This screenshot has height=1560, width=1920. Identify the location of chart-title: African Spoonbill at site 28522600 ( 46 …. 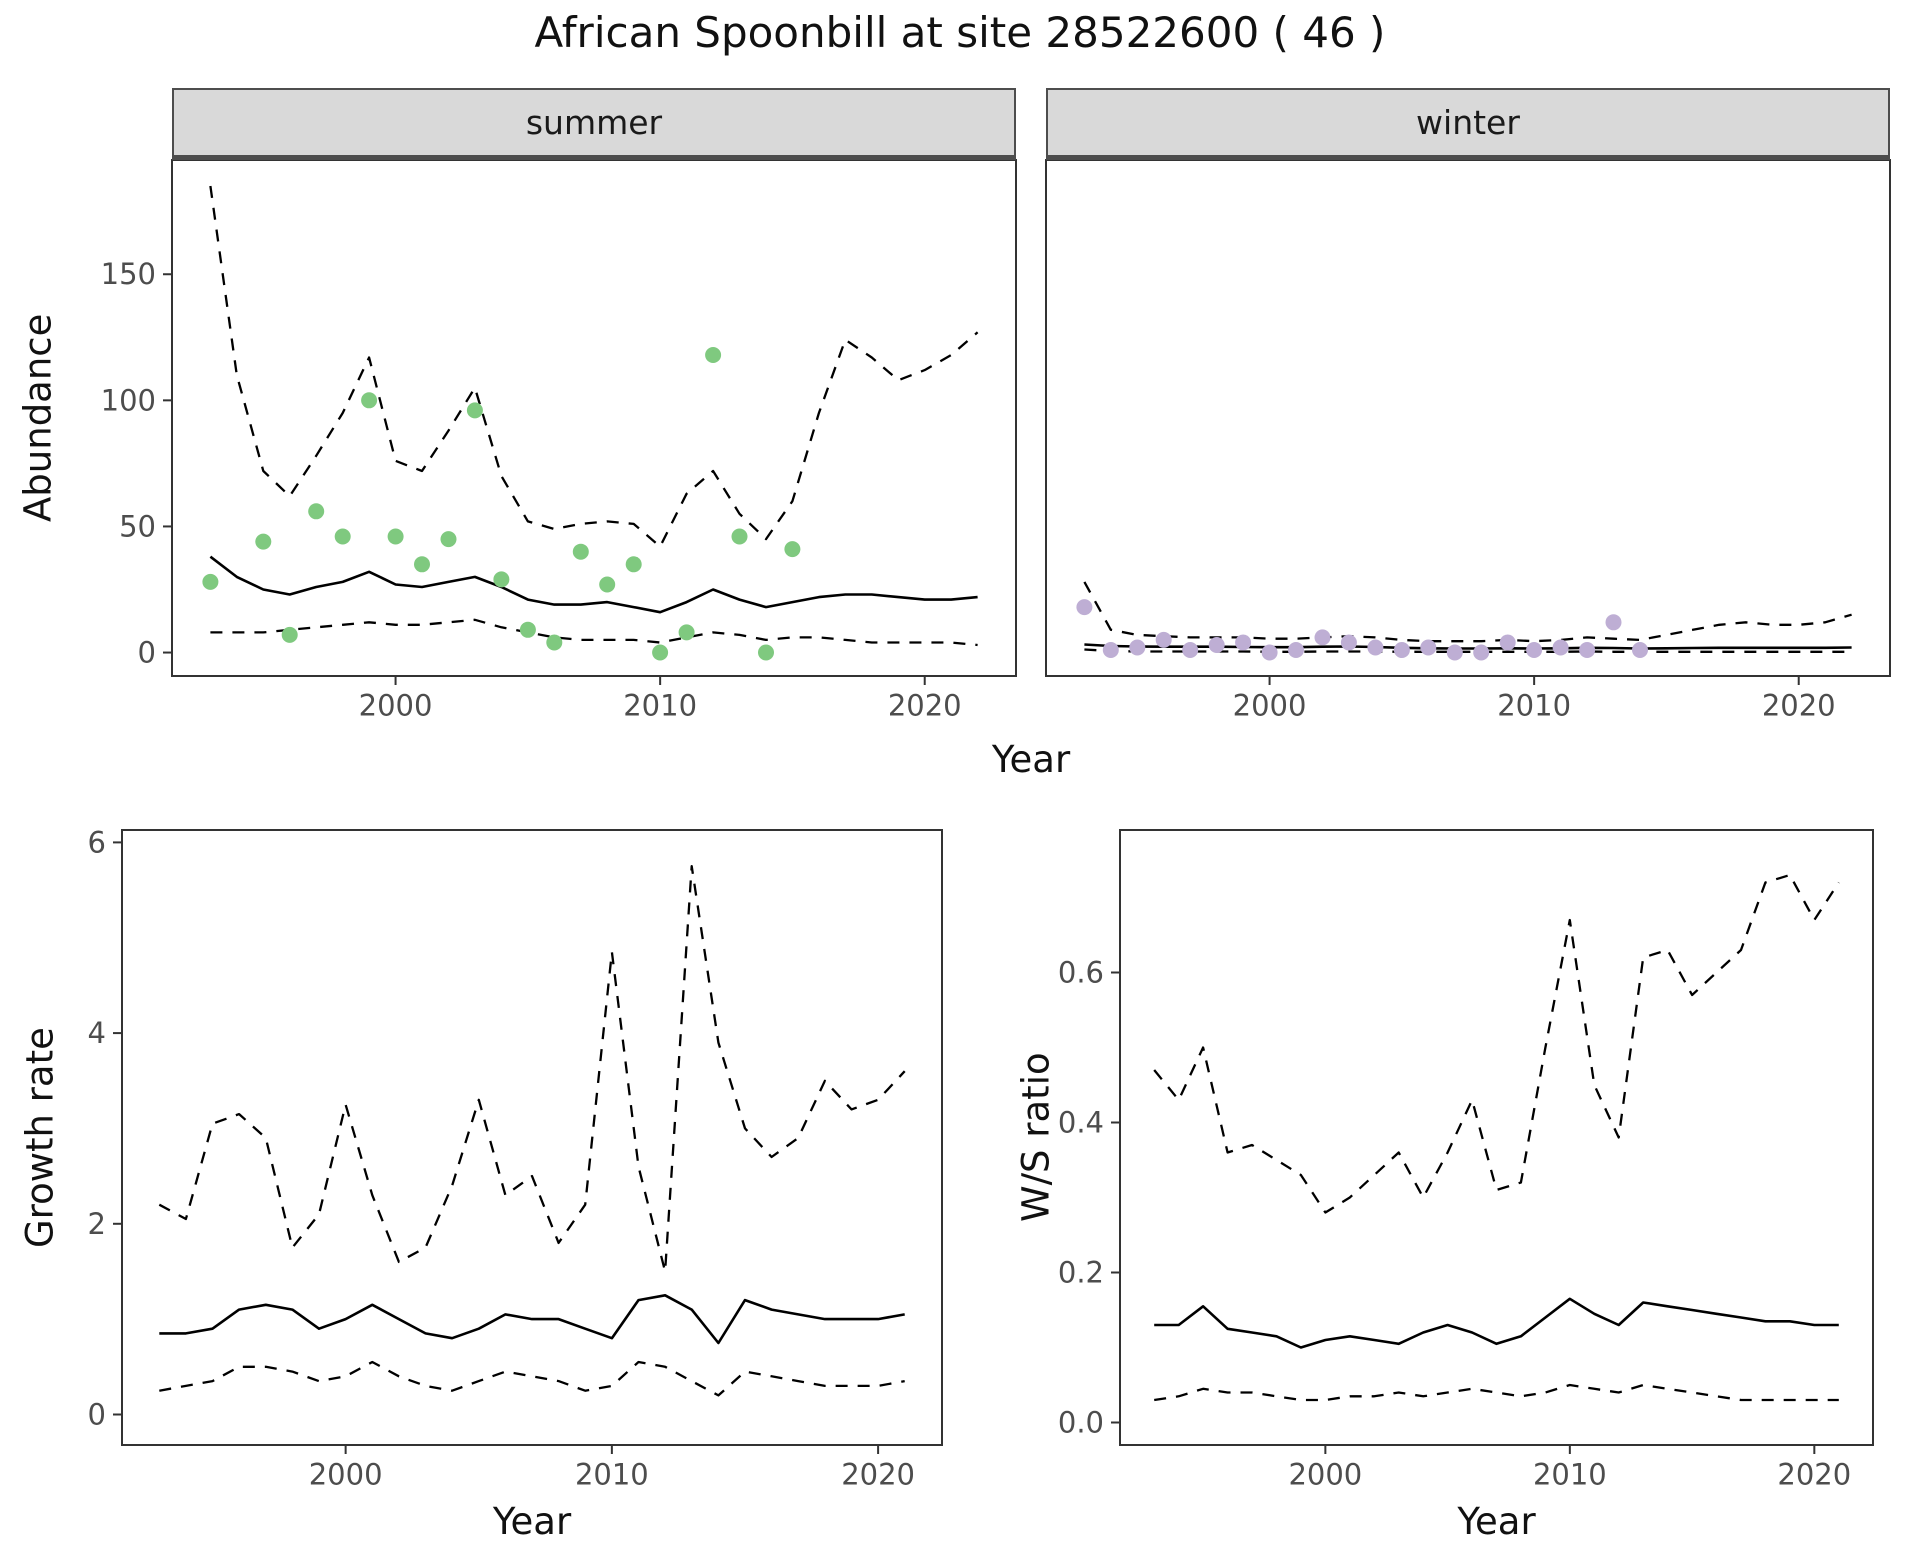
(960, 32).